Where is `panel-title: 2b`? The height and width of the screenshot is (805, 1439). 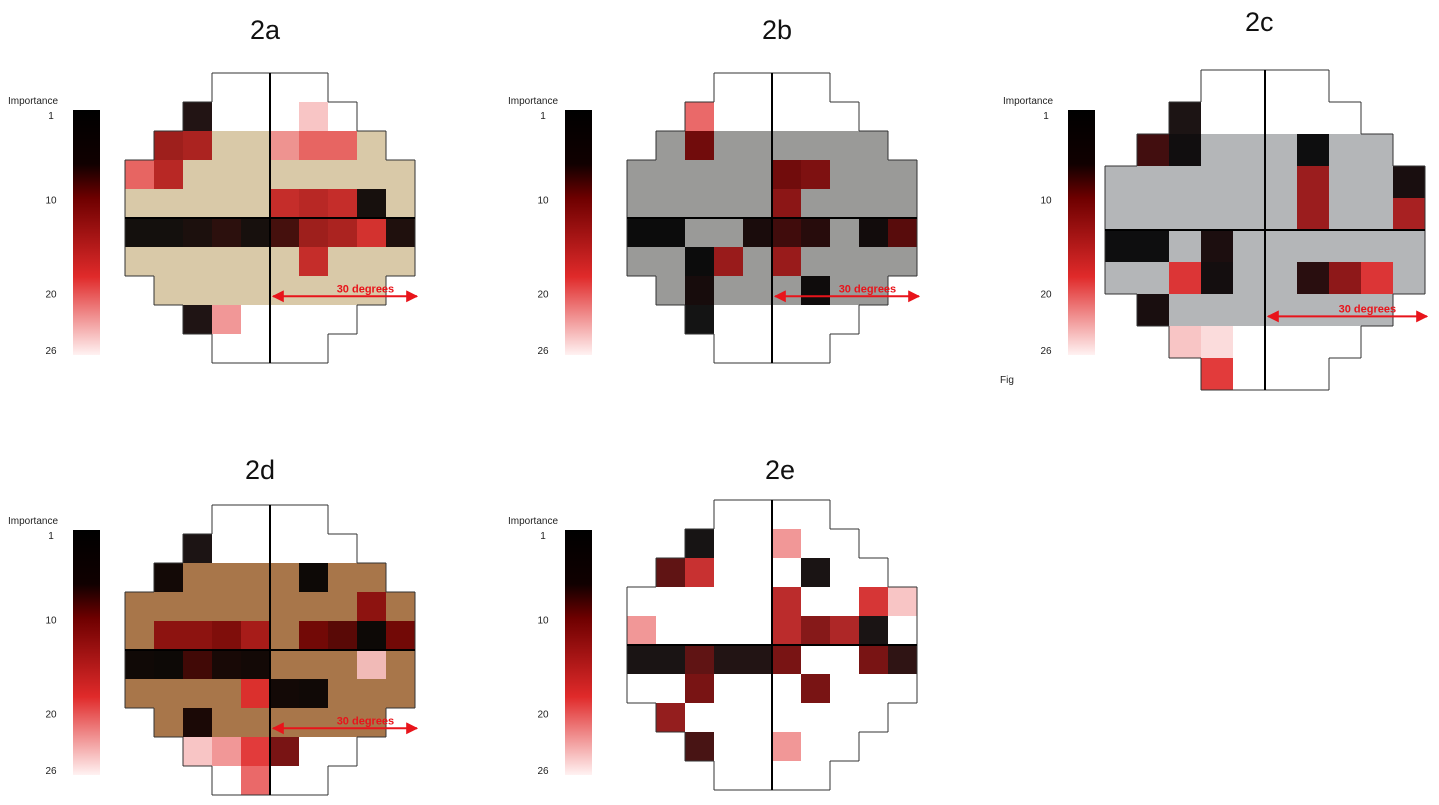
panel-title: 2b is located at coordinates (777, 30).